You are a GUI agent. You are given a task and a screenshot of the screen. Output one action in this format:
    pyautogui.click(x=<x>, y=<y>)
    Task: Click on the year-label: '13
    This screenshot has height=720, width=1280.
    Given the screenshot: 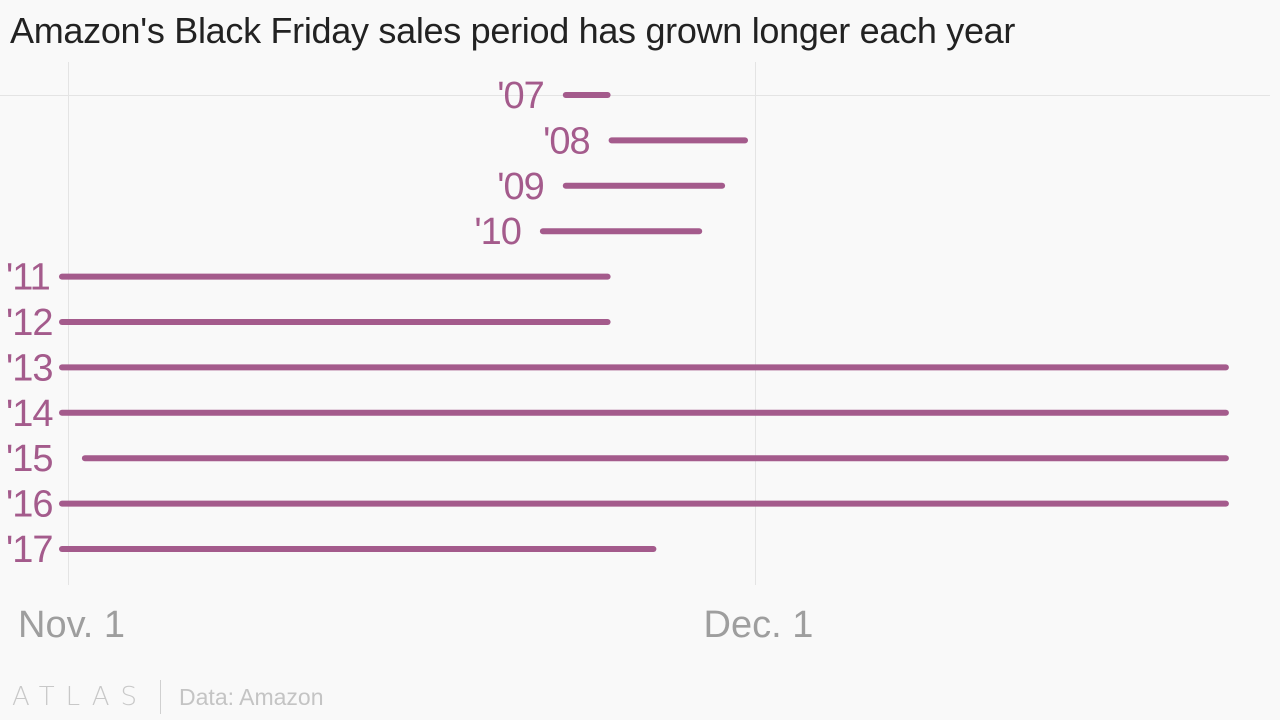 What is the action you would take?
    pyautogui.click(x=29, y=368)
    